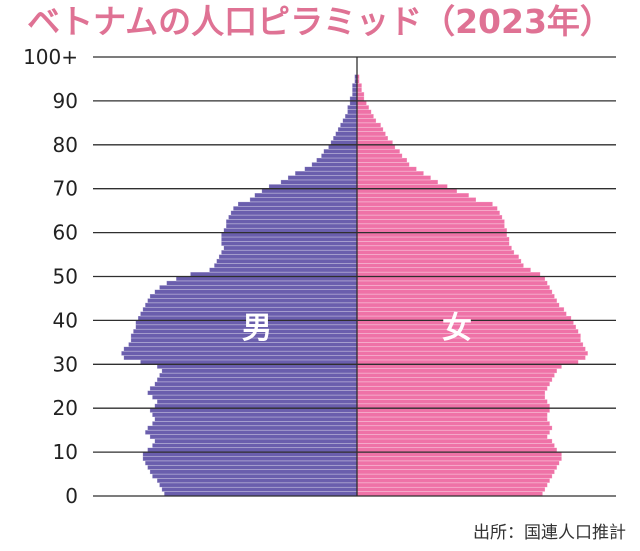  Describe the element at coordinates (65, 452) in the screenshot. I see `y-tick-label-10: 10` at that location.